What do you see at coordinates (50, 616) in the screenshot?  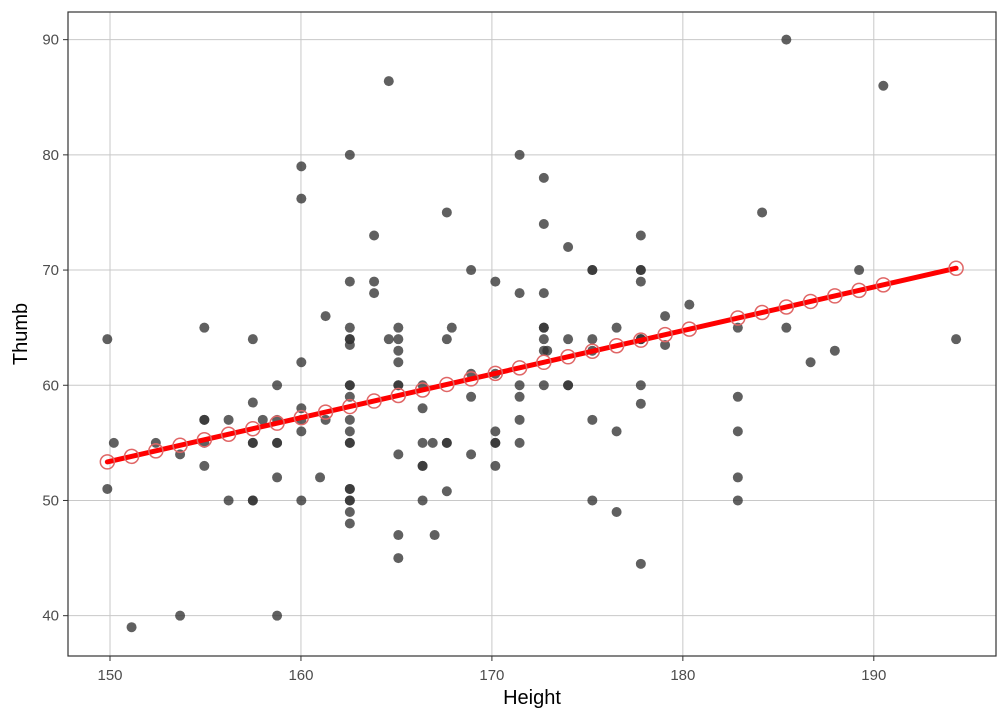 I see `y-tick-label: 40` at bounding box center [50, 616].